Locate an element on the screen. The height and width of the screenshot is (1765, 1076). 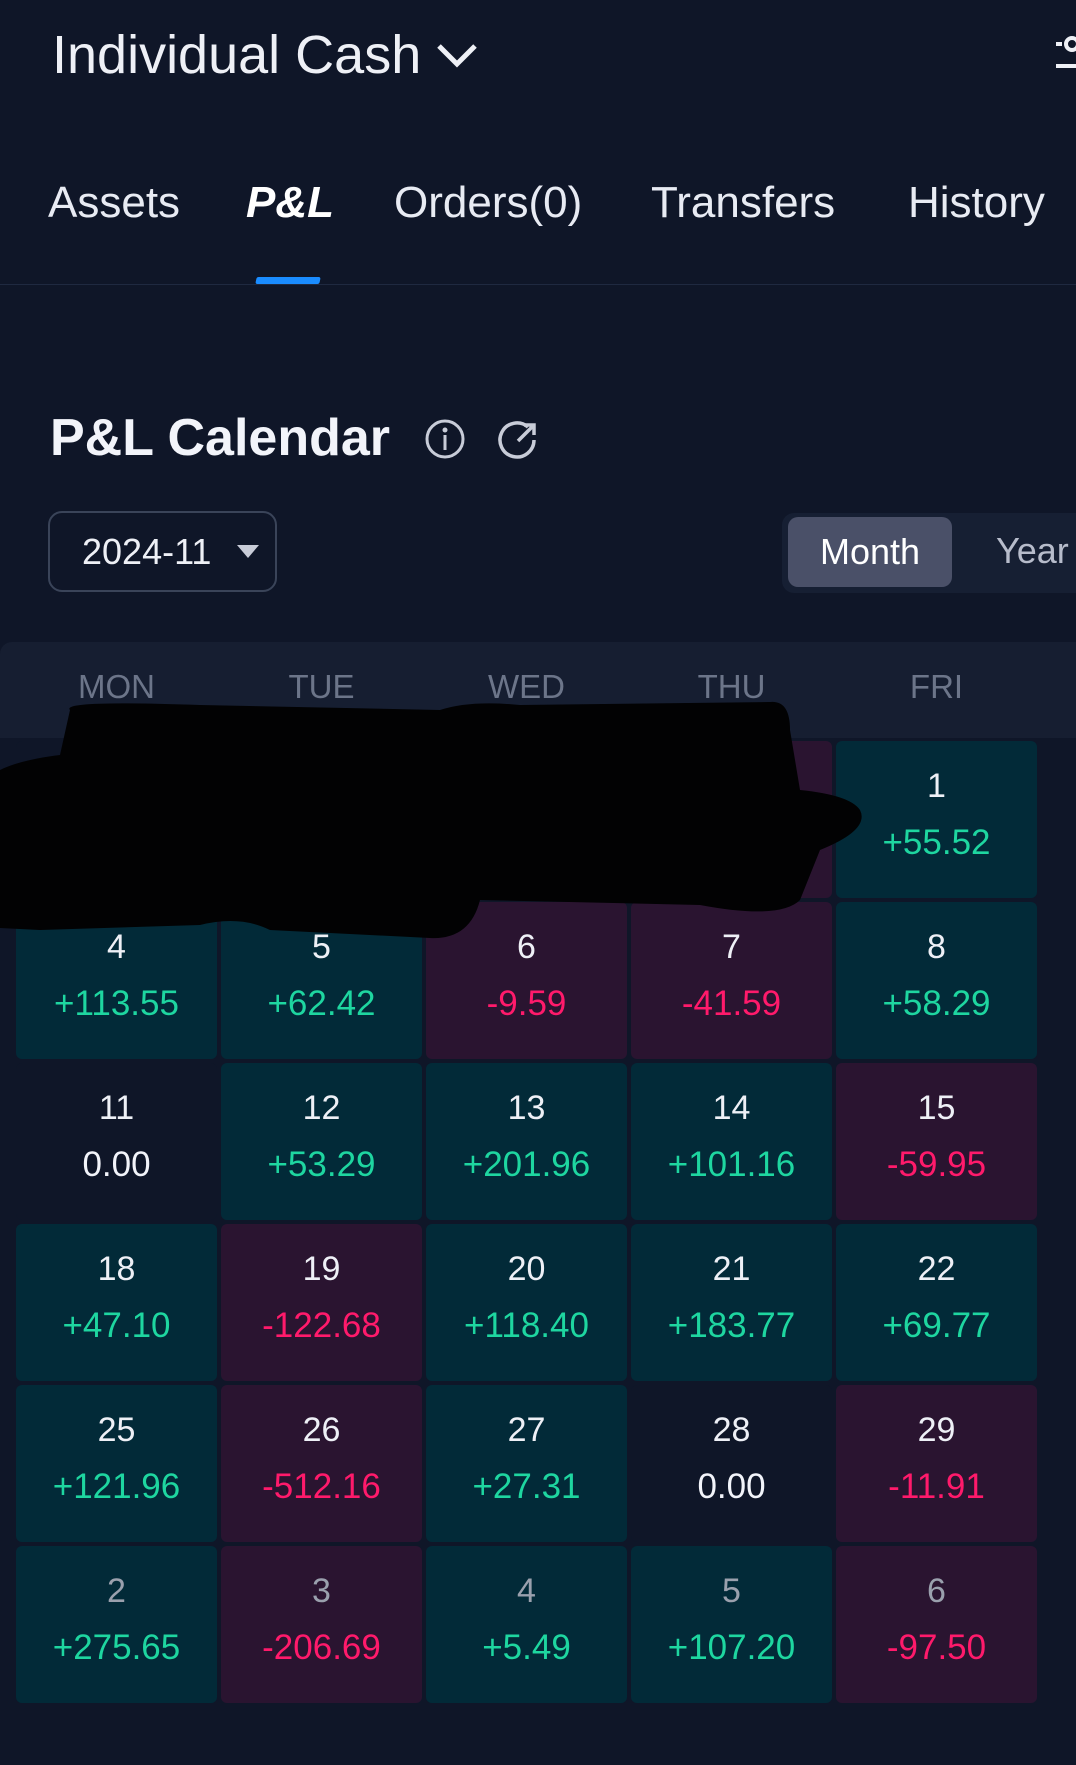
calendar-day-cell: 5 +107.20 is located at coordinates (731, 1624).